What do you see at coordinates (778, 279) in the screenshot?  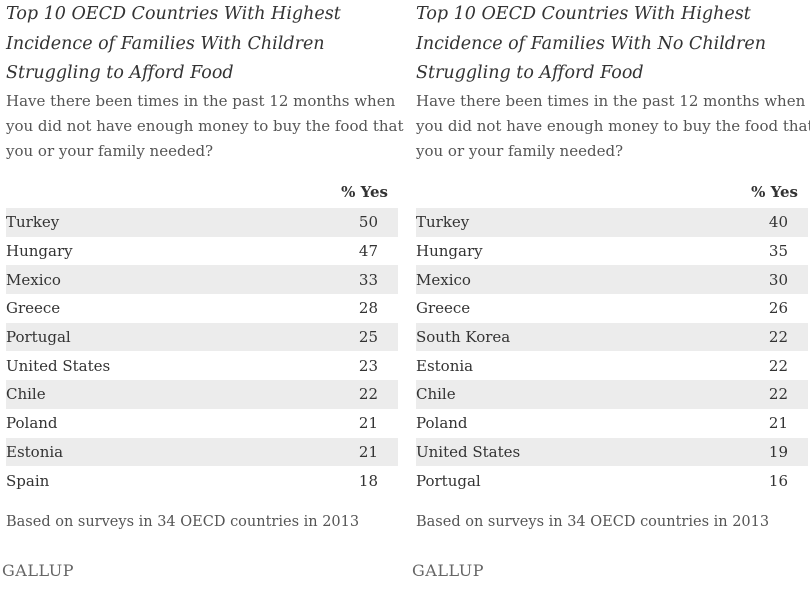 I see `percent-yes-value: 30` at bounding box center [778, 279].